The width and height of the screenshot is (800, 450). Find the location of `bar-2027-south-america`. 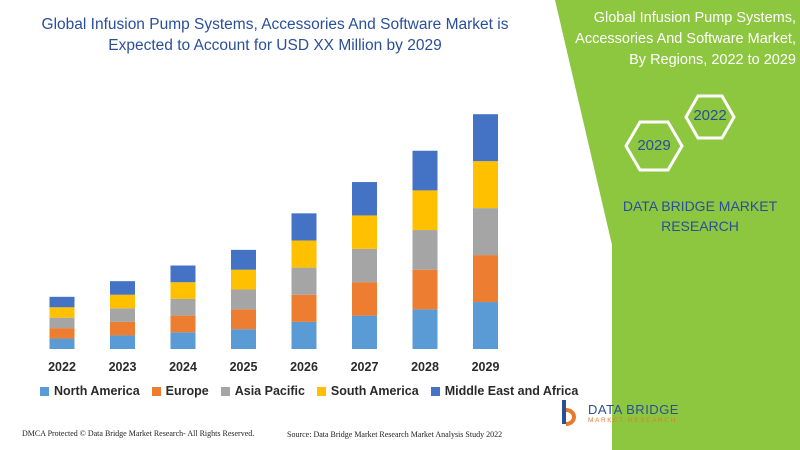

bar-2027-south-america is located at coordinates (364, 232).